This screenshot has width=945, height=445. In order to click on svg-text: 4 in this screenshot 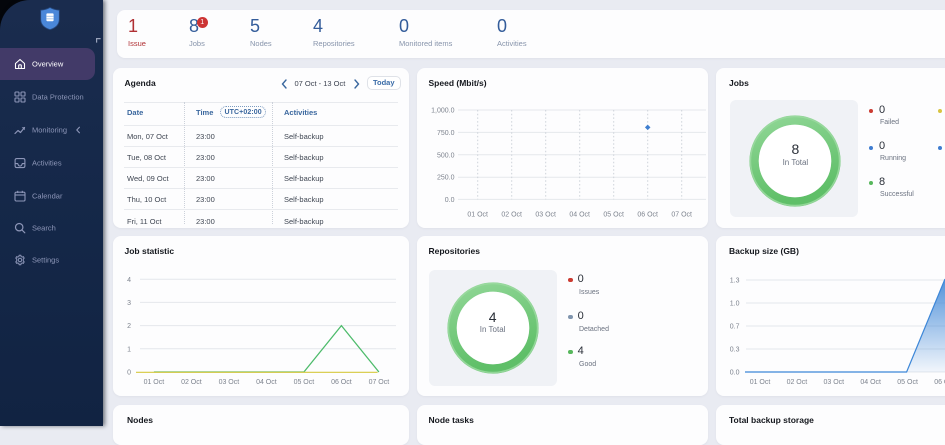, I will do `click(129, 280)`.